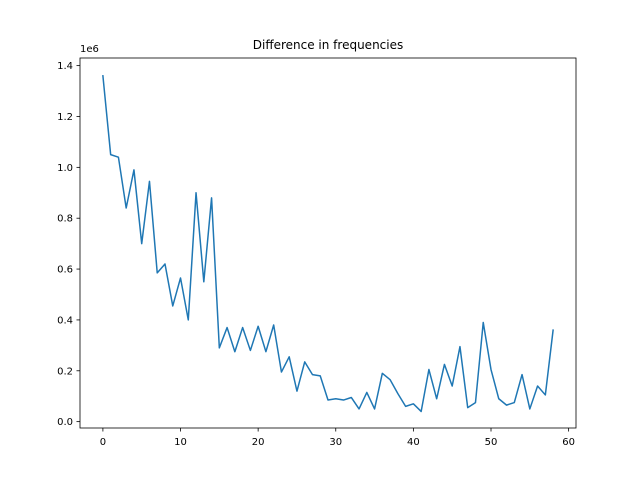 The image size is (640, 480). Describe the element at coordinates (65, 270) in the screenshot. I see `y-tick-label: 0.6` at that location.